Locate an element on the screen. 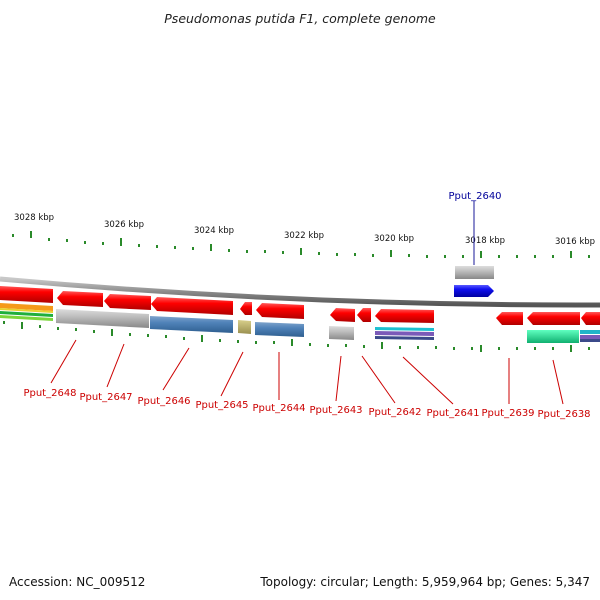 Image resolution: width=600 pixels, height=600 pixels. gene-label-pput-2648: Pput_2648 is located at coordinates (49, 393).